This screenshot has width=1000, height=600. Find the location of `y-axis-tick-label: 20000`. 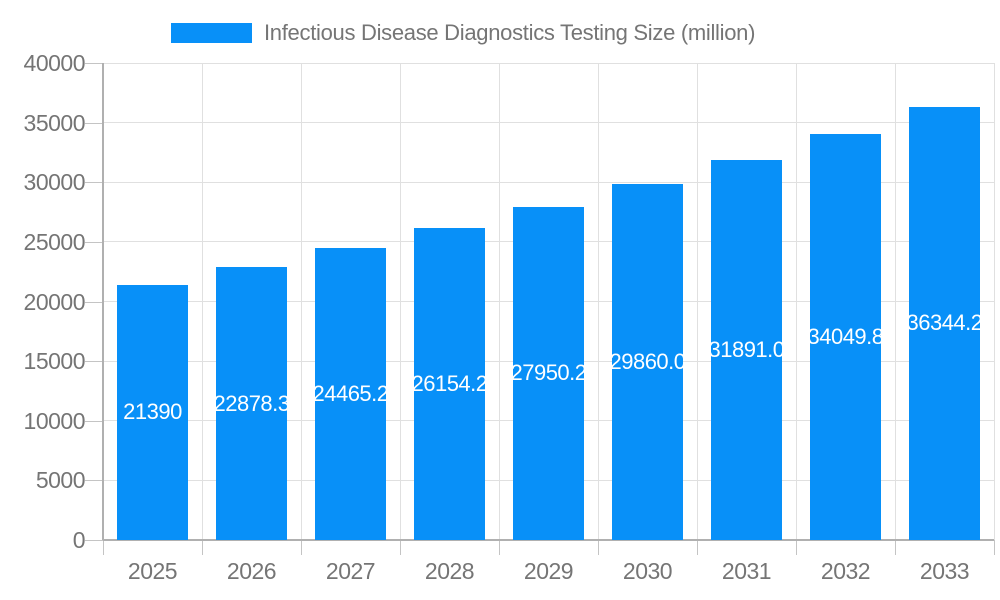

y-axis-tick-label: 20000 is located at coordinates (54, 301).